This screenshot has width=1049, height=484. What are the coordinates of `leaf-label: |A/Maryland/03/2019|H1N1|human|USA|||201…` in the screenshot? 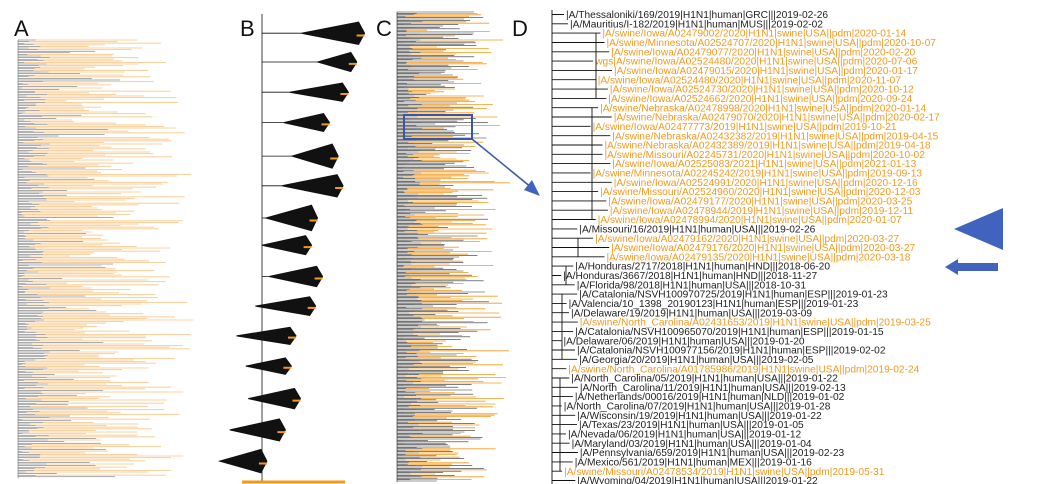 It's located at (692, 444).